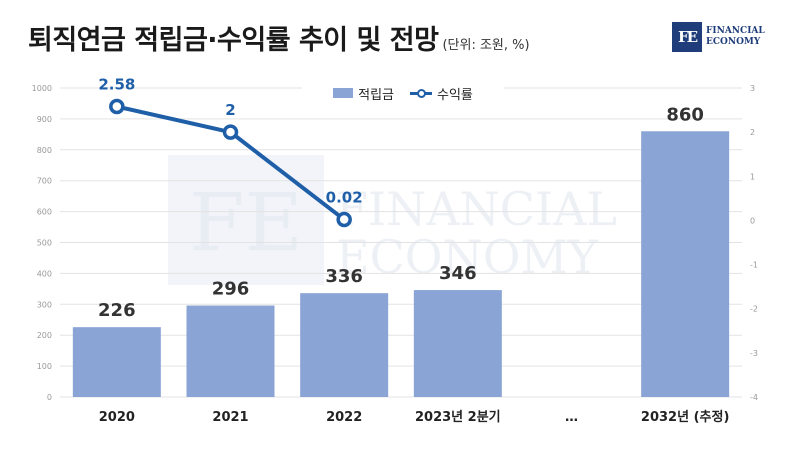 The width and height of the screenshot is (800, 450). I want to click on left-tick-label: 300, so click(44, 304).